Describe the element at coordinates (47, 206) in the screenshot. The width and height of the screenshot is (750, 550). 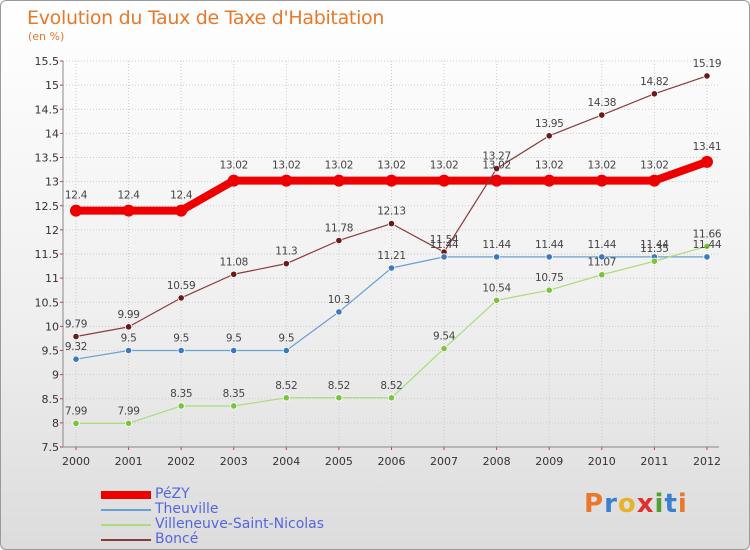
I see `y-tick-label: 12.5` at that location.